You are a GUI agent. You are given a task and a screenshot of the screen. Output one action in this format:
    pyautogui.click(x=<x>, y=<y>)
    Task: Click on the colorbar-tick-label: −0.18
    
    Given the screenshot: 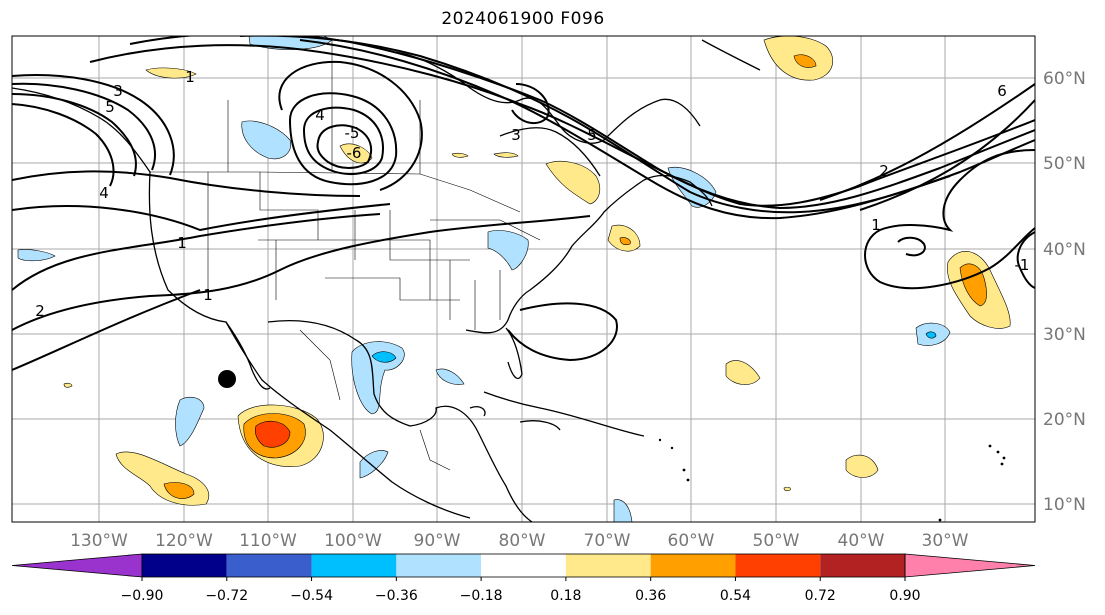 What is the action you would take?
    pyautogui.click(x=481, y=596)
    